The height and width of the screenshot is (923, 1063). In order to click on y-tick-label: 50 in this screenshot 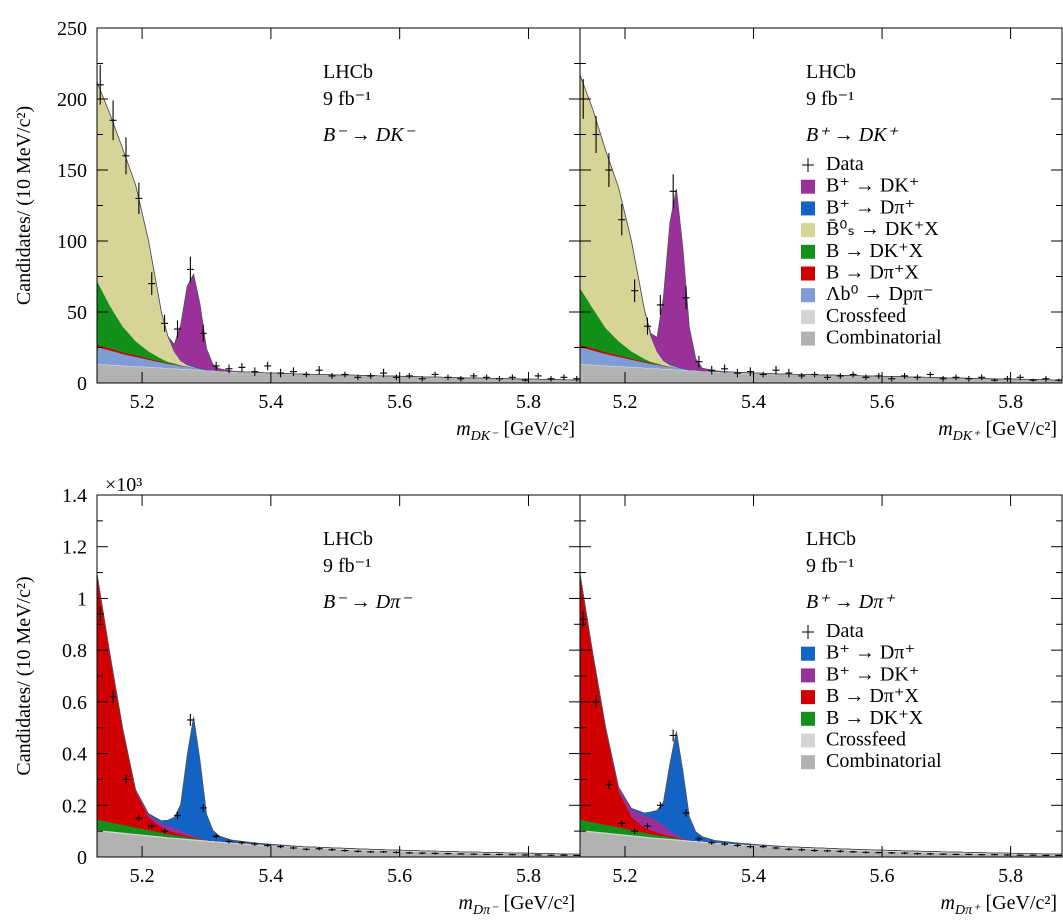, I will do `click(77, 313)`.